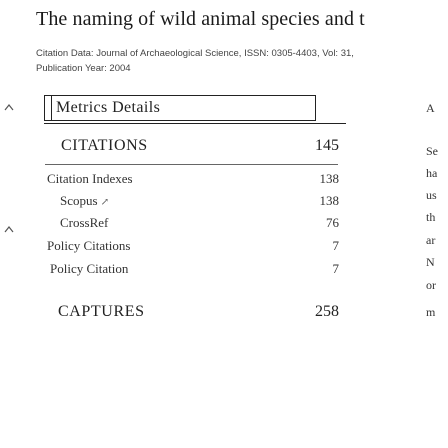 The height and width of the screenshot is (448, 448). What do you see at coordinates (104, 202) in the screenshot?
I see `external-link-icon: ↗` at bounding box center [104, 202].